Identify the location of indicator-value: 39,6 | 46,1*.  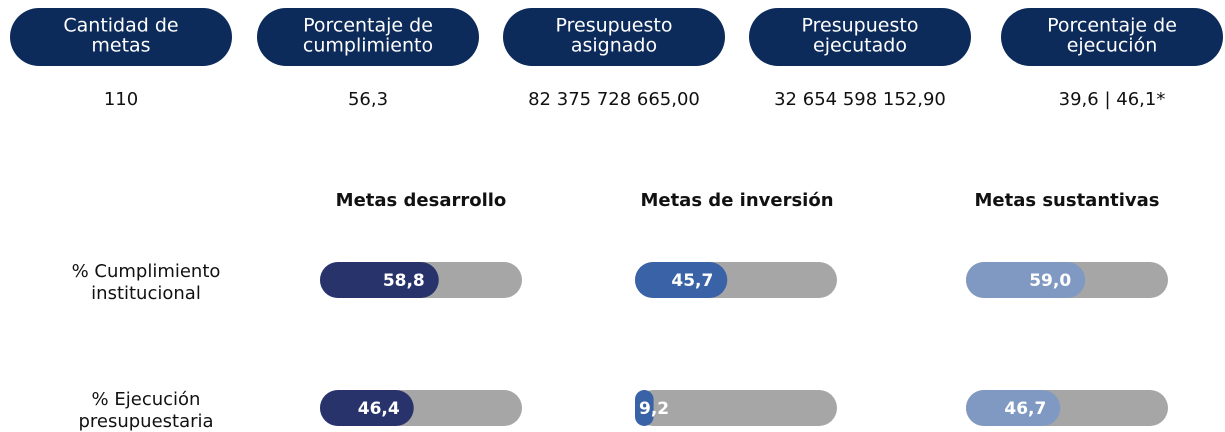
(1112, 99).